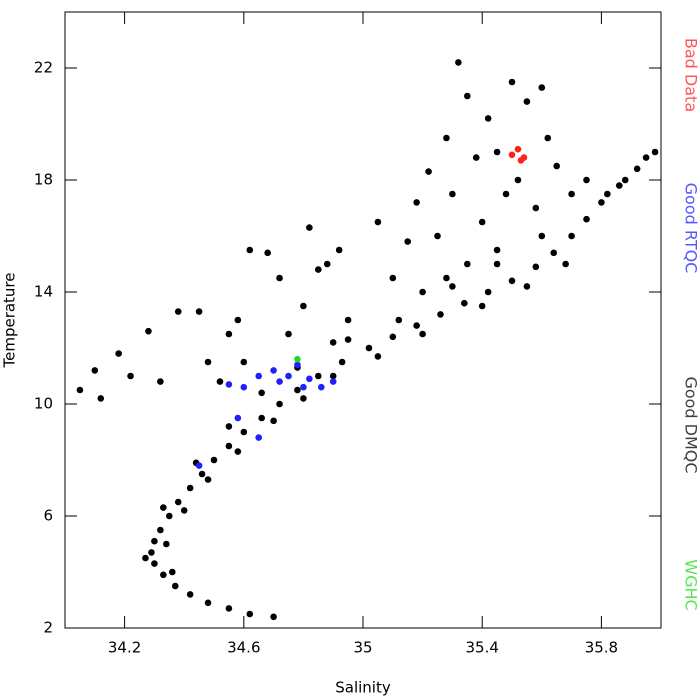 The width and height of the screenshot is (700, 700). What do you see at coordinates (362, 648) in the screenshot?
I see `x-tick-label: 35` at bounding box center [362, 648].